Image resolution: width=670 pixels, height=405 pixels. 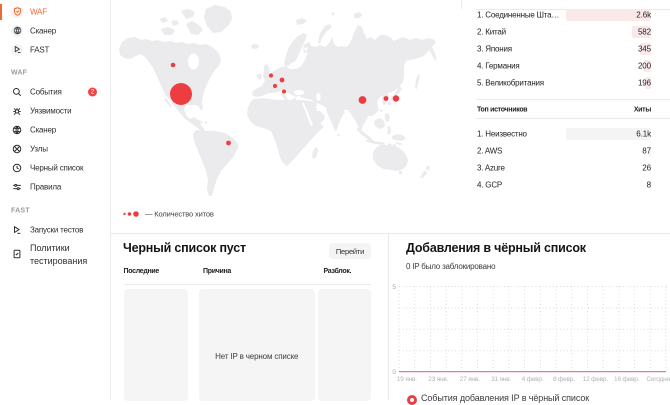 What do you see at coordinates (394, 372) in the screenshot?
I see `svg-text: 0` at bounding box center [394, 372].